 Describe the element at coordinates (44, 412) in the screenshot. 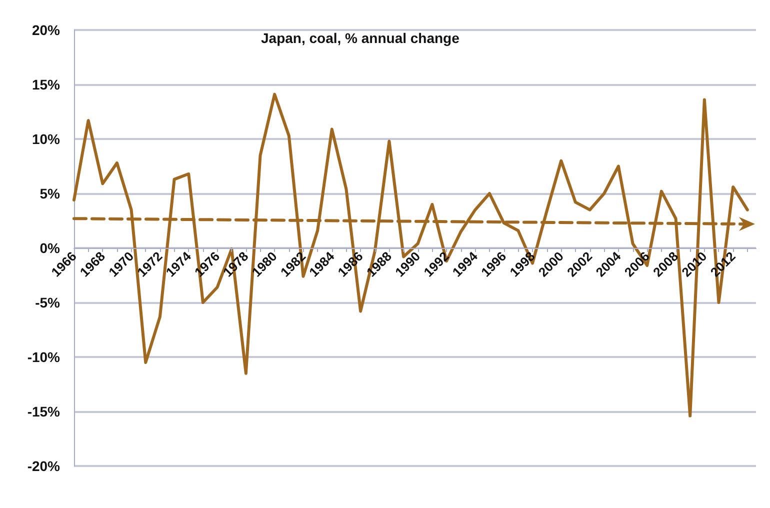

I see `y-tick-label: -15%` at that location.